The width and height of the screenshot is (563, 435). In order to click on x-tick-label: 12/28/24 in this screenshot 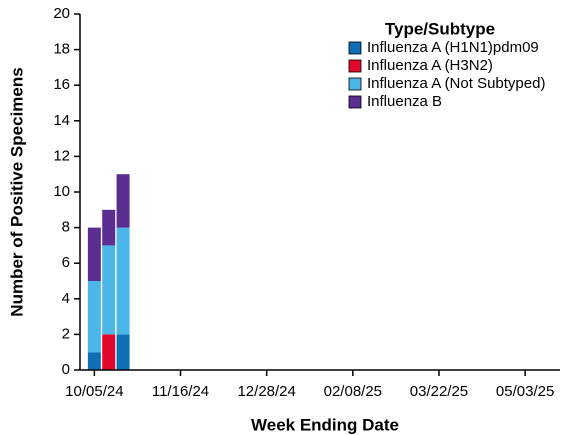, I will do `click(266, 391)`.